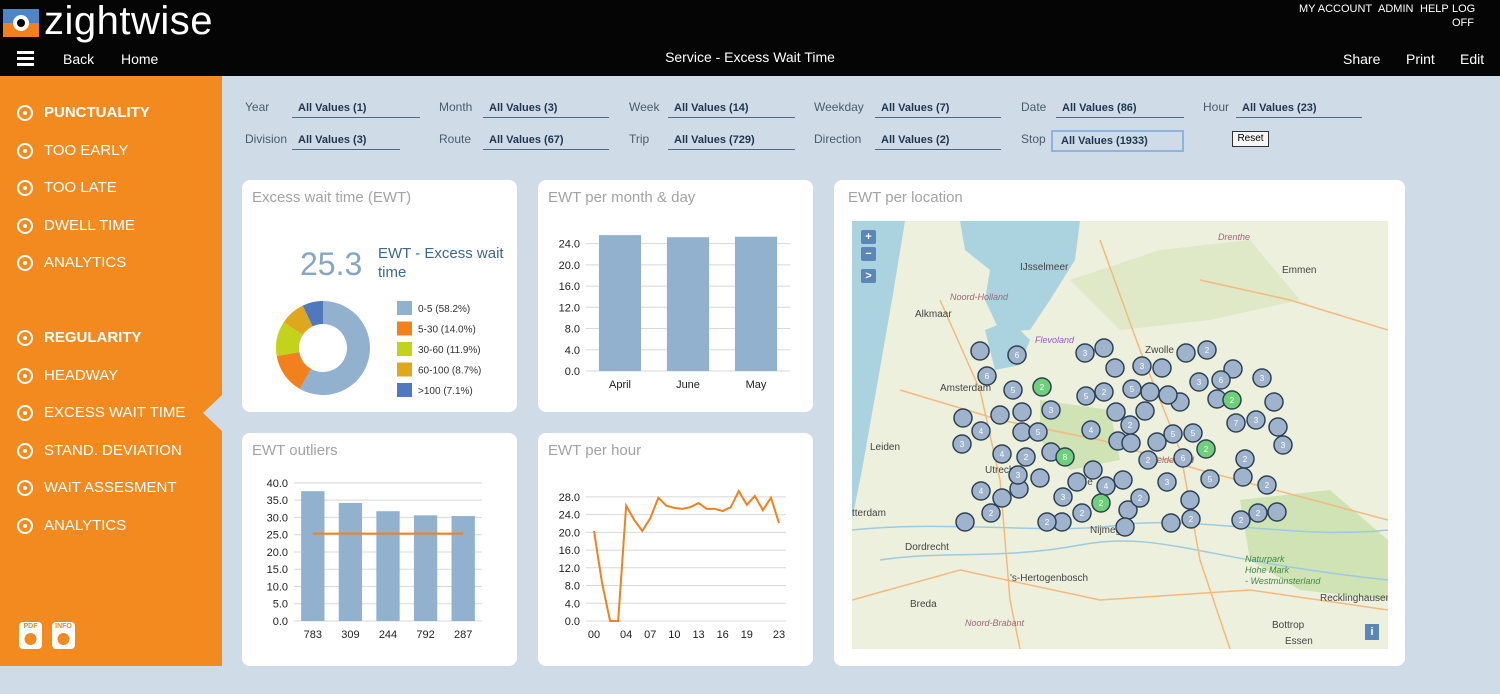  I want to click on menu-item: DWELL TIME, so click(89, 225).